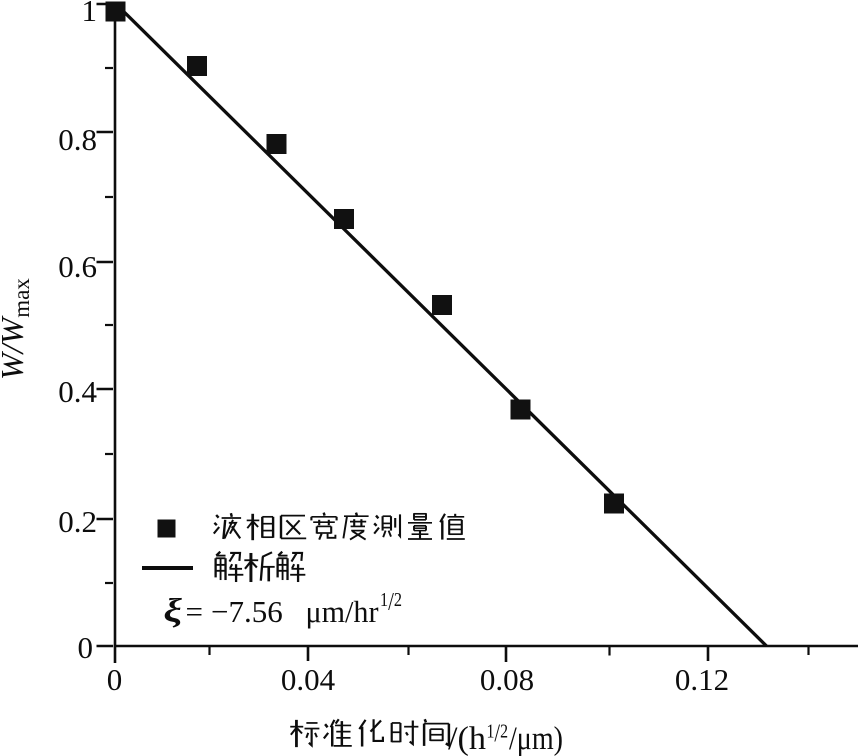 Image resolution: width=858 pixels, height=756 pixels. Describe the element at coordinates (536, 738) in the screenshot. I see `svg-text: /μm)` at that location.